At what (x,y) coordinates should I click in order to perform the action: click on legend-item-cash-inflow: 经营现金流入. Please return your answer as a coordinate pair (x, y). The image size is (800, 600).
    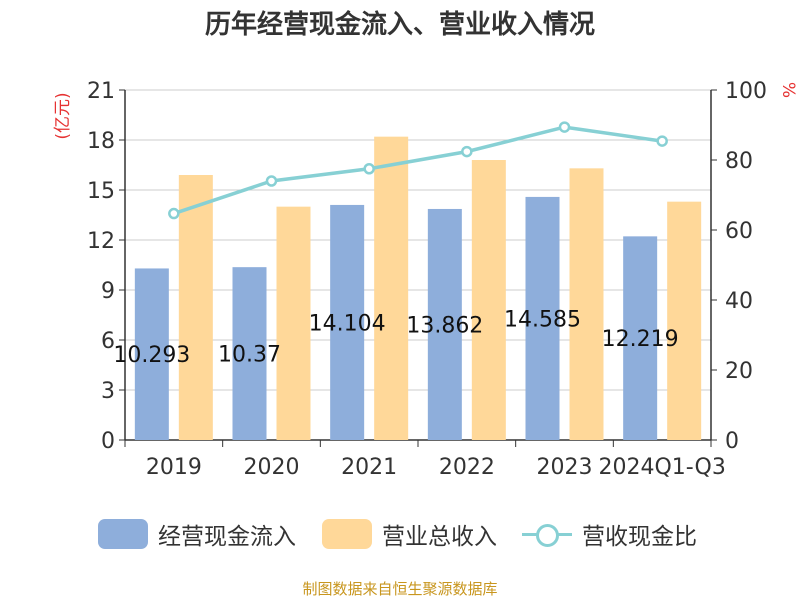
    Looking at the image, I should click on (197, 534).